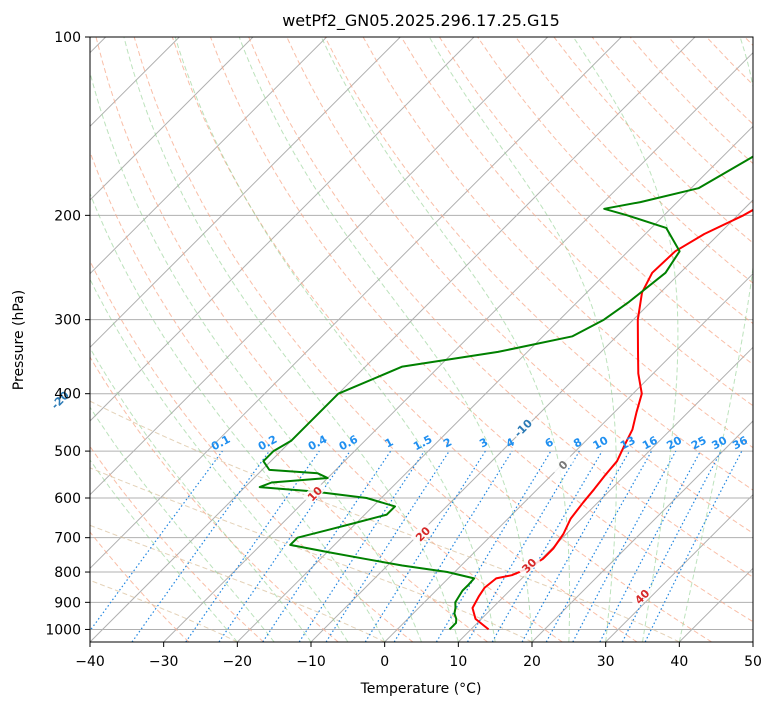  Describe the element at coordinates (628, 443) in the screenshot. I see `mixing-ratio-label: 13` at that location.